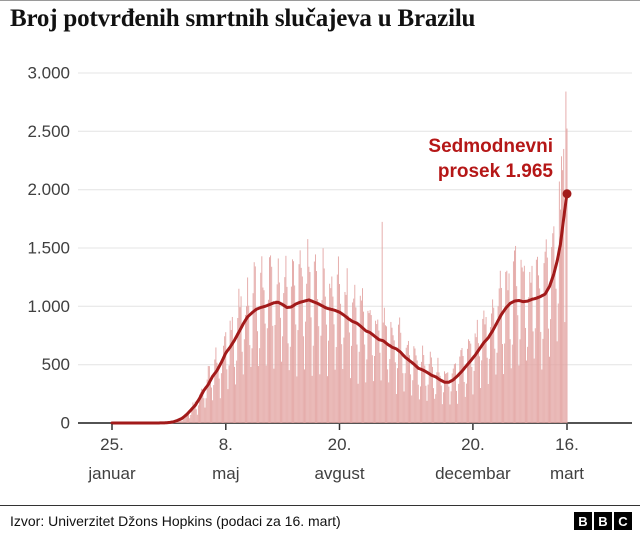 Image resolution: width=640 pixels, height=536 pixels. I want to click on y-tick-label: 2.000, so click(48, 189).